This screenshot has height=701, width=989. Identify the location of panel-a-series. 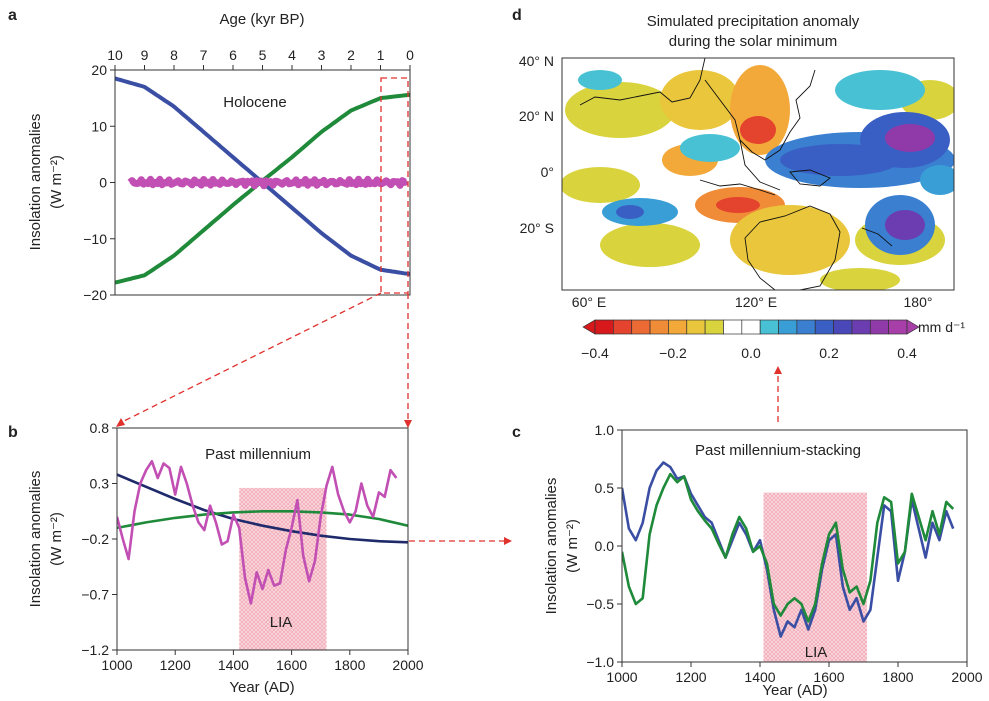
(262, 180).